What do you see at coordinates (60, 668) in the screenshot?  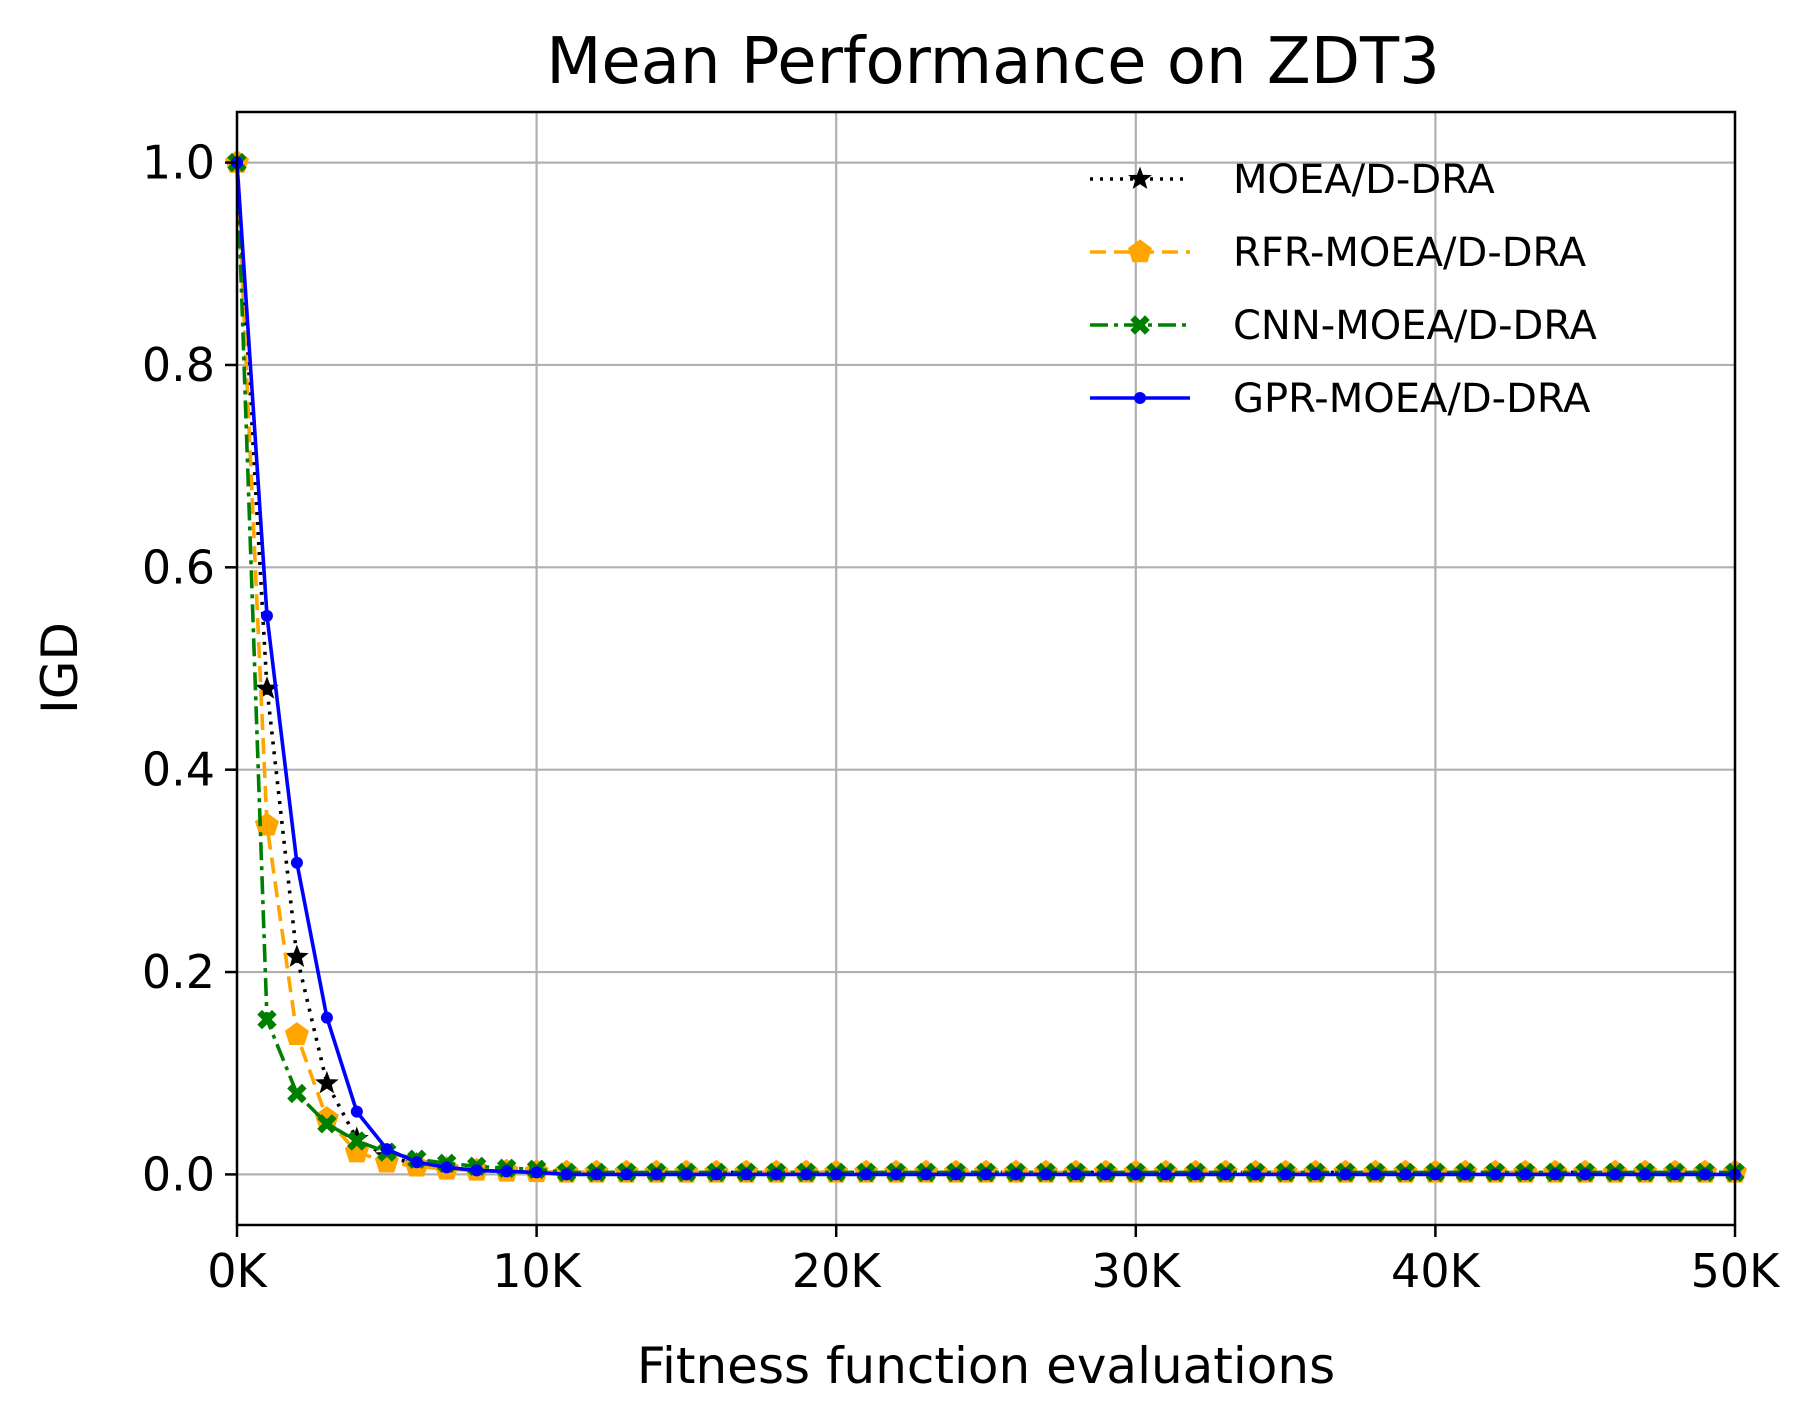 I see `y-axis-label: IGD` at bounding box center [60, 668].